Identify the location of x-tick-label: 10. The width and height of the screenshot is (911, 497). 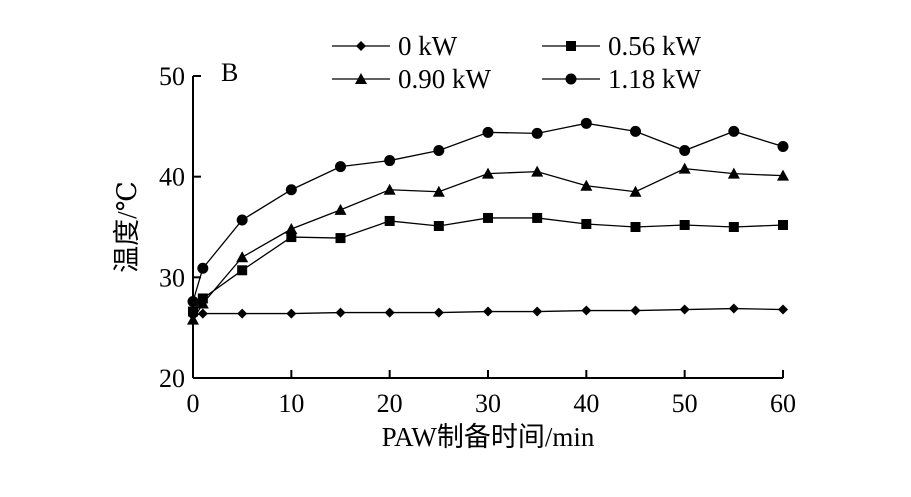
(291, 403).